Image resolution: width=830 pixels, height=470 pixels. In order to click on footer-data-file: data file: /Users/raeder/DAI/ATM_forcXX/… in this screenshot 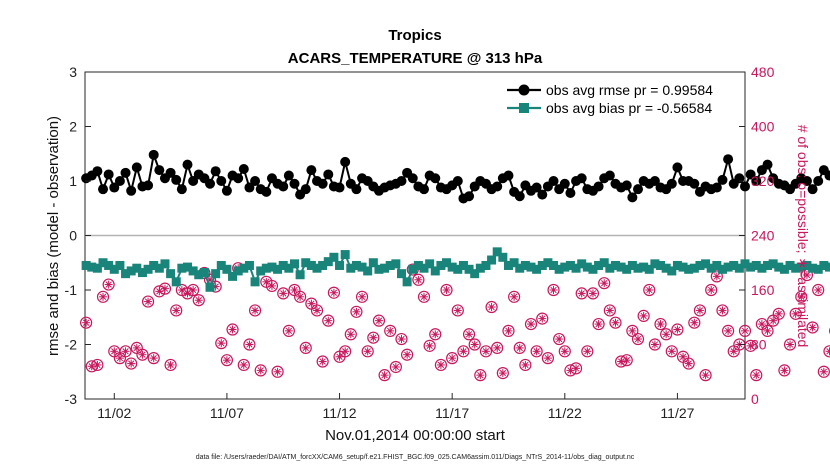, I will do `click(415, 457)`.